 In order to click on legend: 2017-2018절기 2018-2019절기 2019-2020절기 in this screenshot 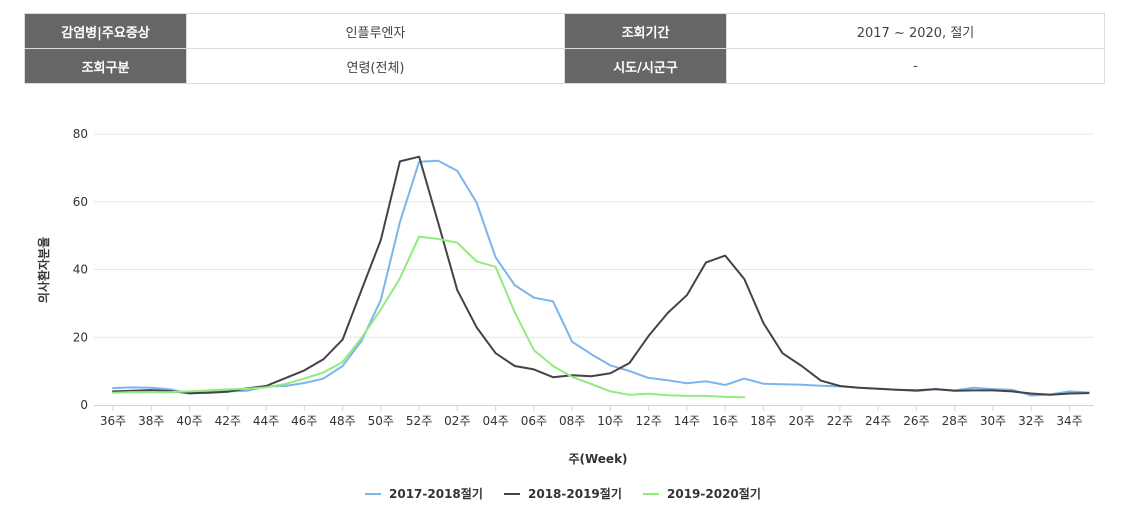, I will do `click(563, 493)`.